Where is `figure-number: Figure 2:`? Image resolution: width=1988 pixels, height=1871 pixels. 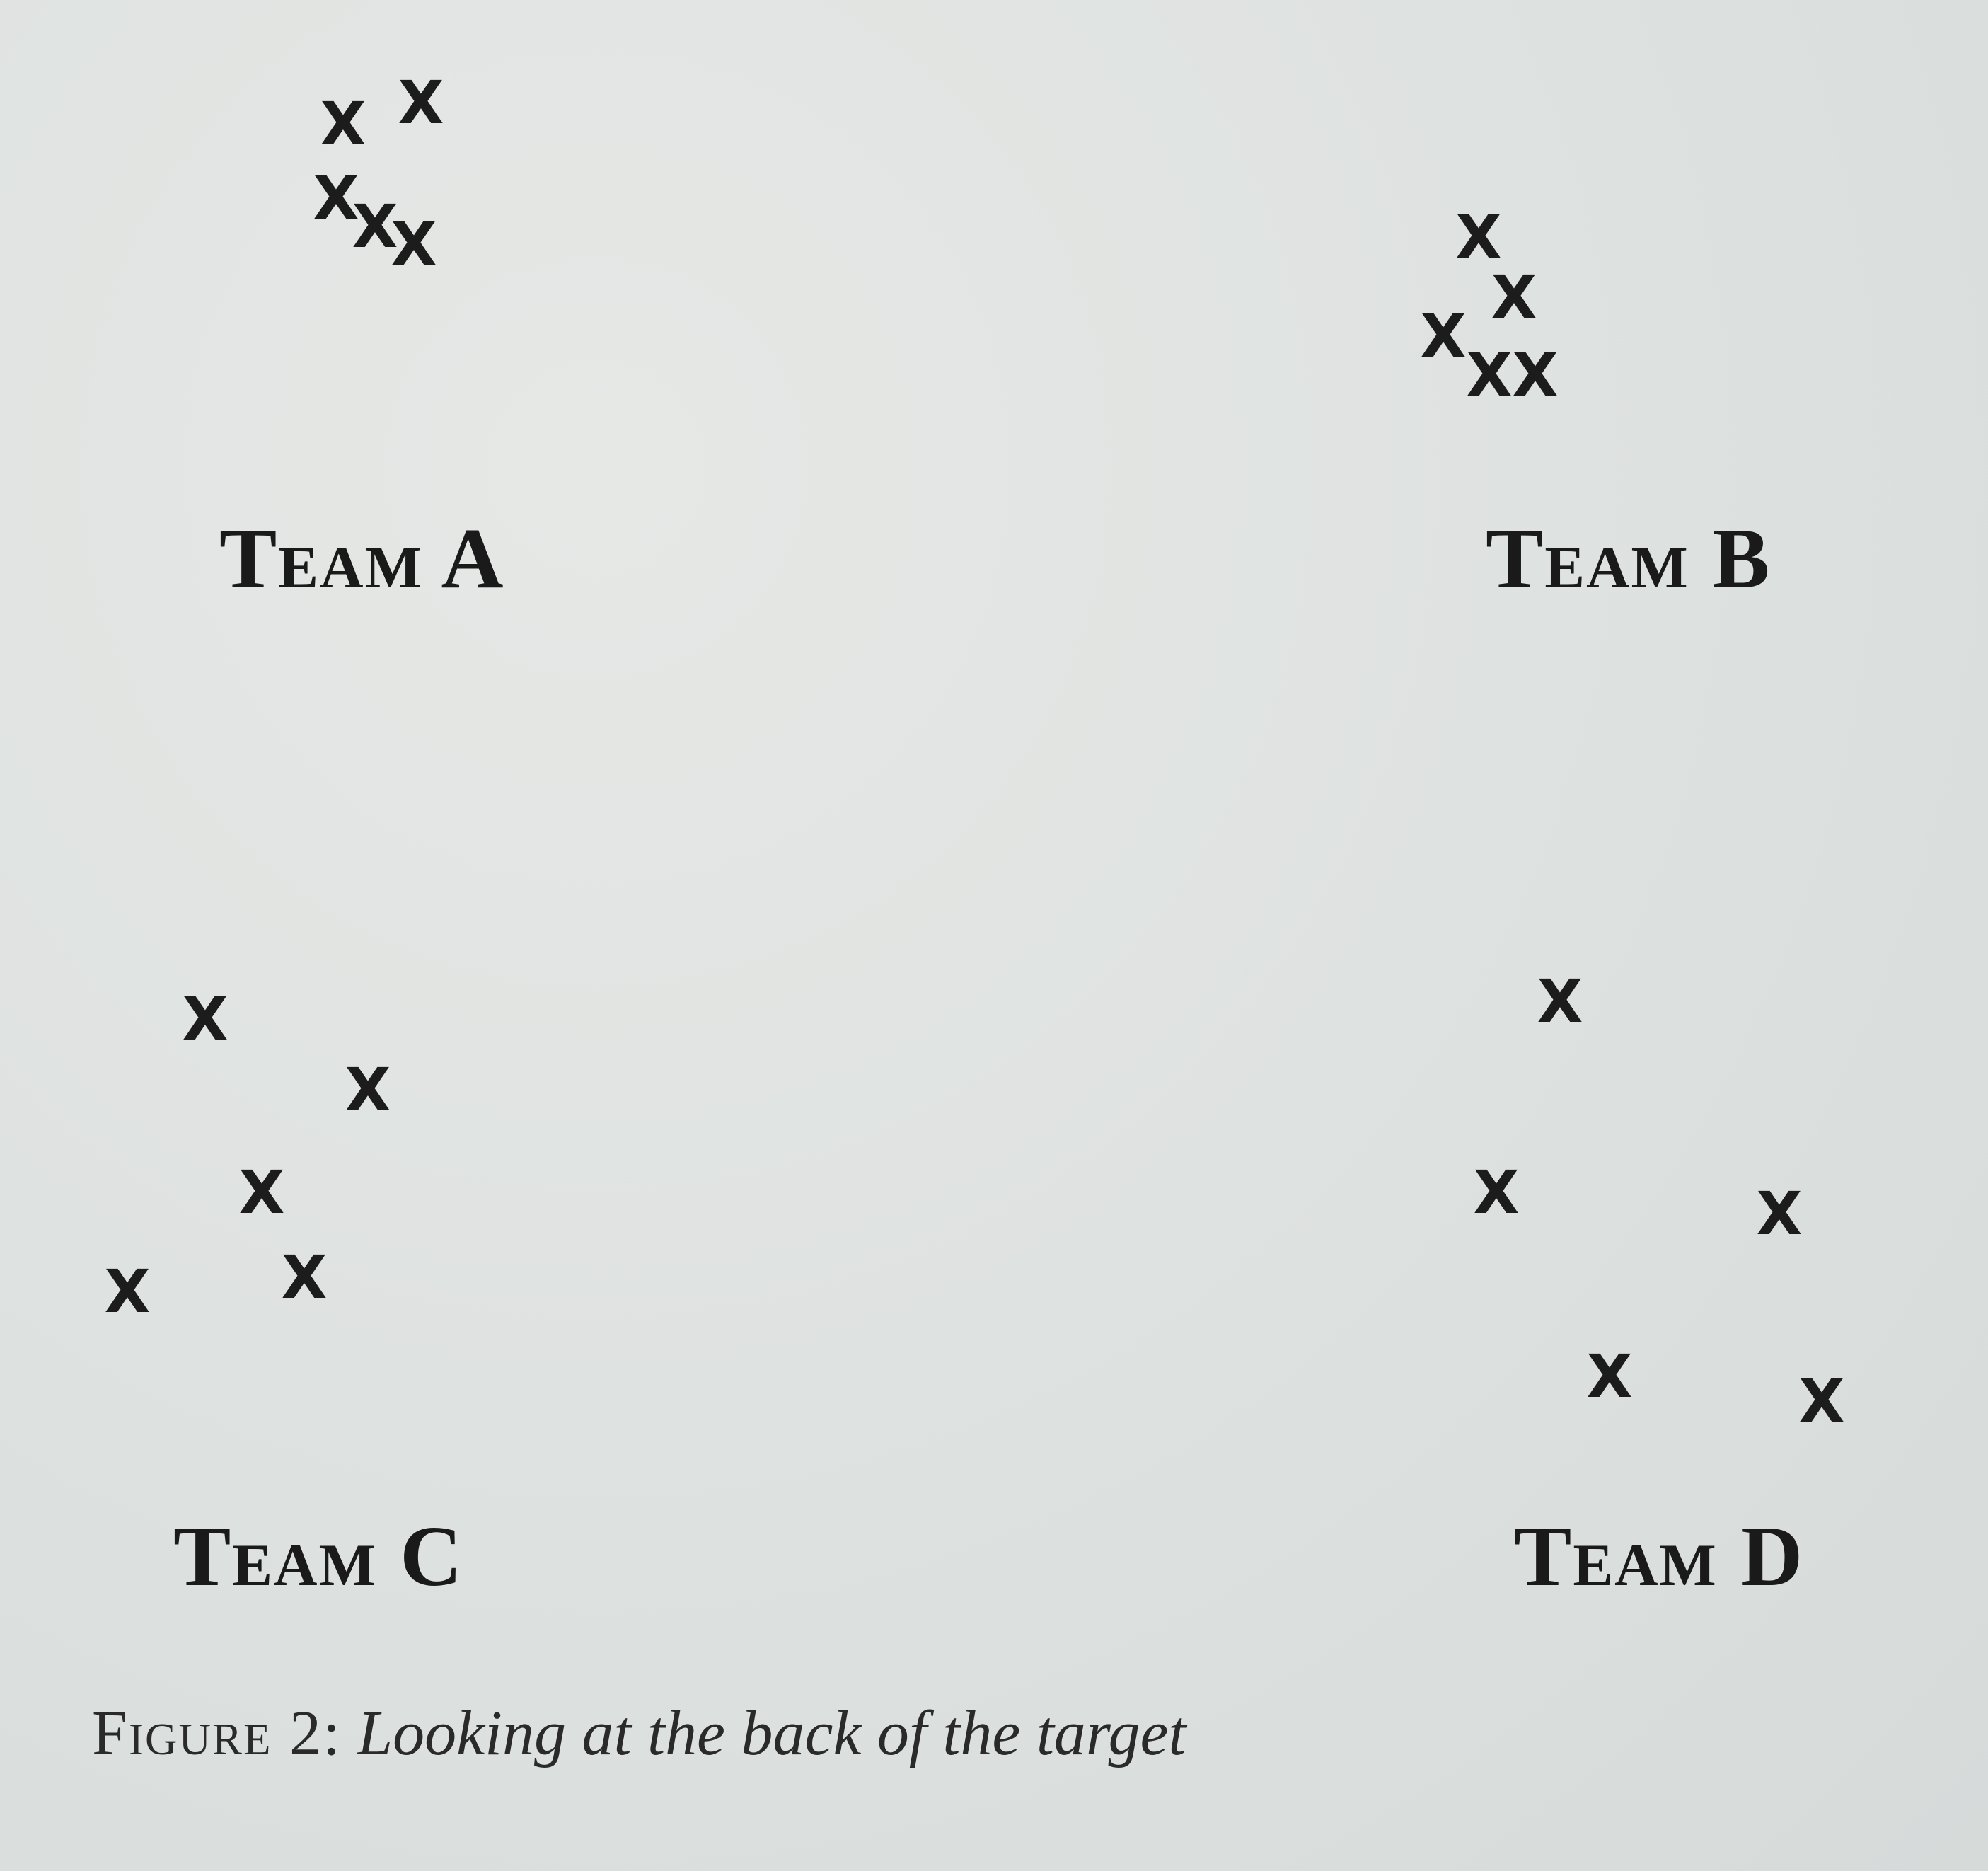 figure-number: Figure 2: is located at coordinates (217, 1733).